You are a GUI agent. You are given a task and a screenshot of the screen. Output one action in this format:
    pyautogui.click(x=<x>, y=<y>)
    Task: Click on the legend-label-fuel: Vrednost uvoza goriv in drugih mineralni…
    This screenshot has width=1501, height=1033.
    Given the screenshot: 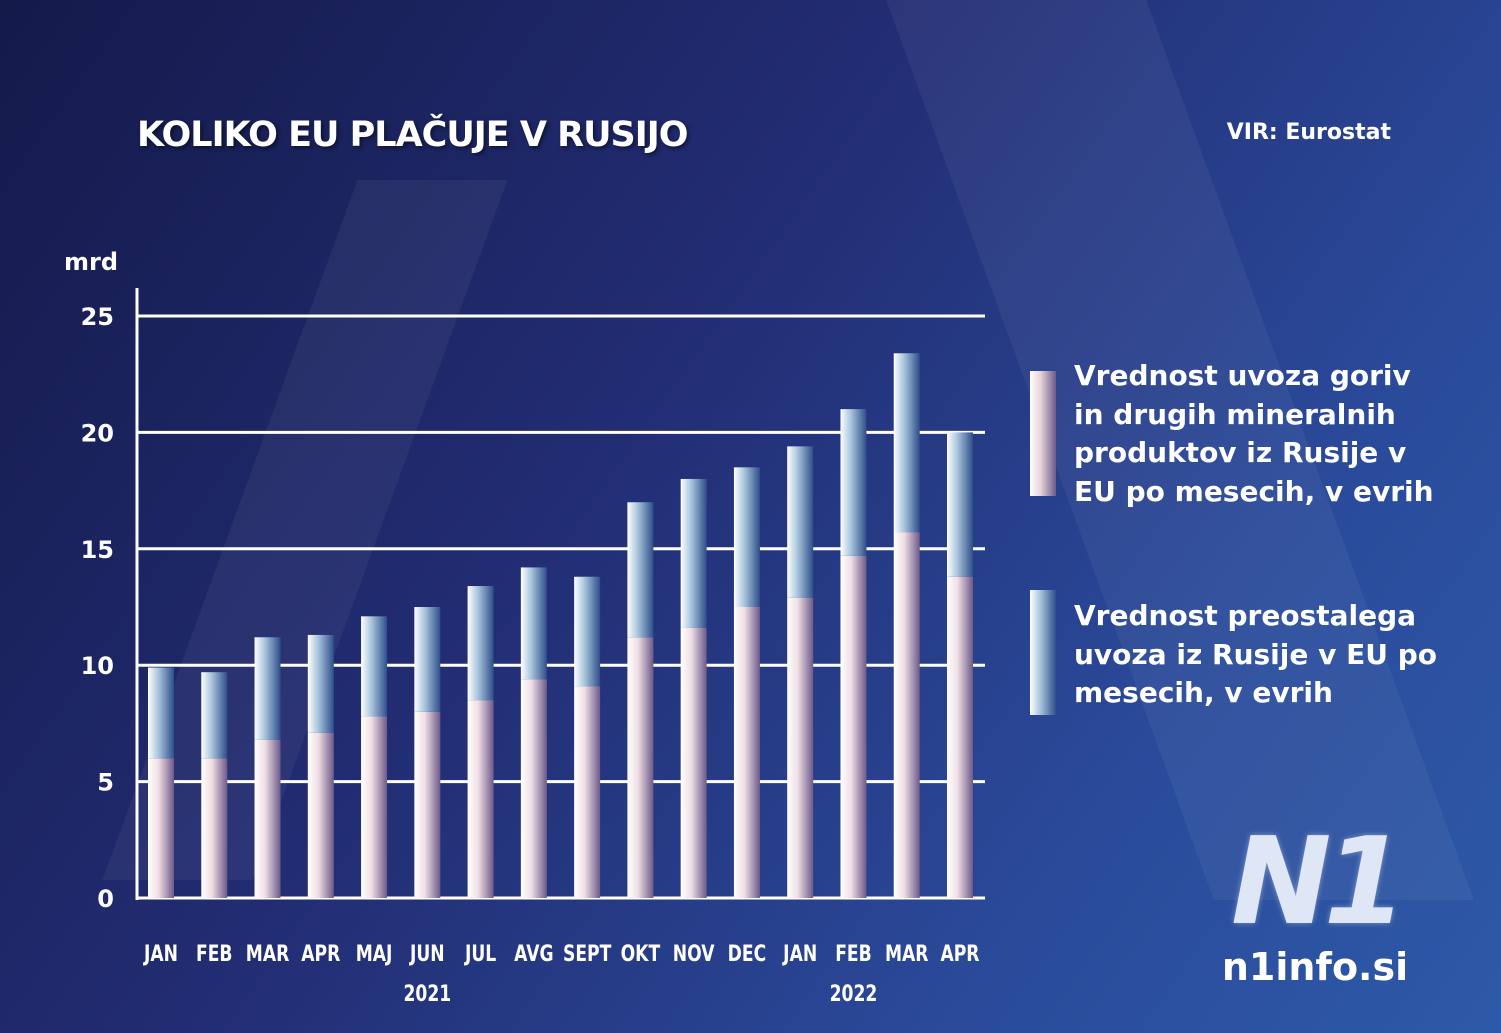 What is the action you would take?
    pyautogui.click(x=1254, y=433)
    